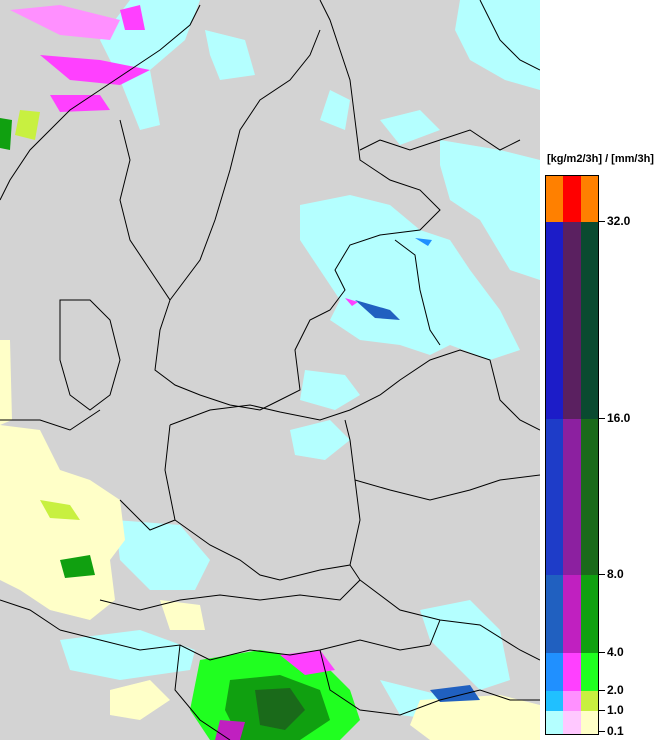 The image size is (669, 740). What do you see at coordinates (615, 731) in the screenshot?
I see `legend-label-0-1: 0.1` at bounding box center [615, 731].